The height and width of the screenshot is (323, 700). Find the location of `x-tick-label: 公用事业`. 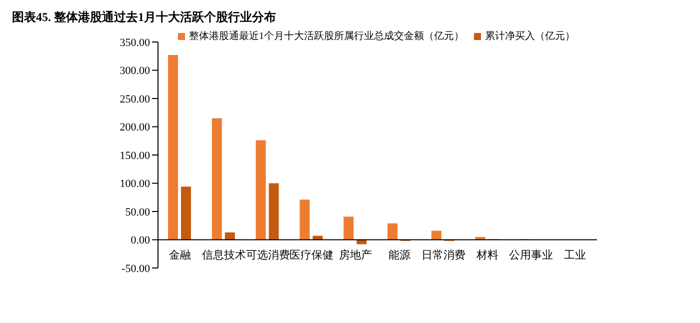

x-tick-label: 公用事业 is located at coordinates (531, 255).